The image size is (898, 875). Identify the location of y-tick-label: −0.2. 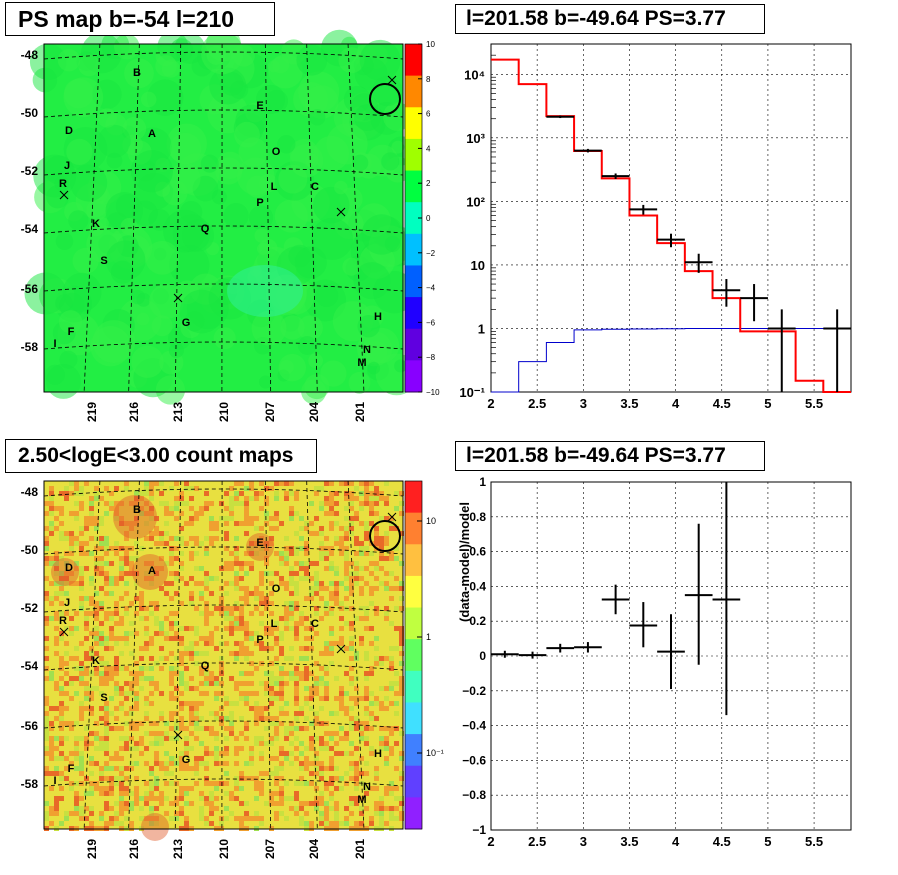
(474, 691).